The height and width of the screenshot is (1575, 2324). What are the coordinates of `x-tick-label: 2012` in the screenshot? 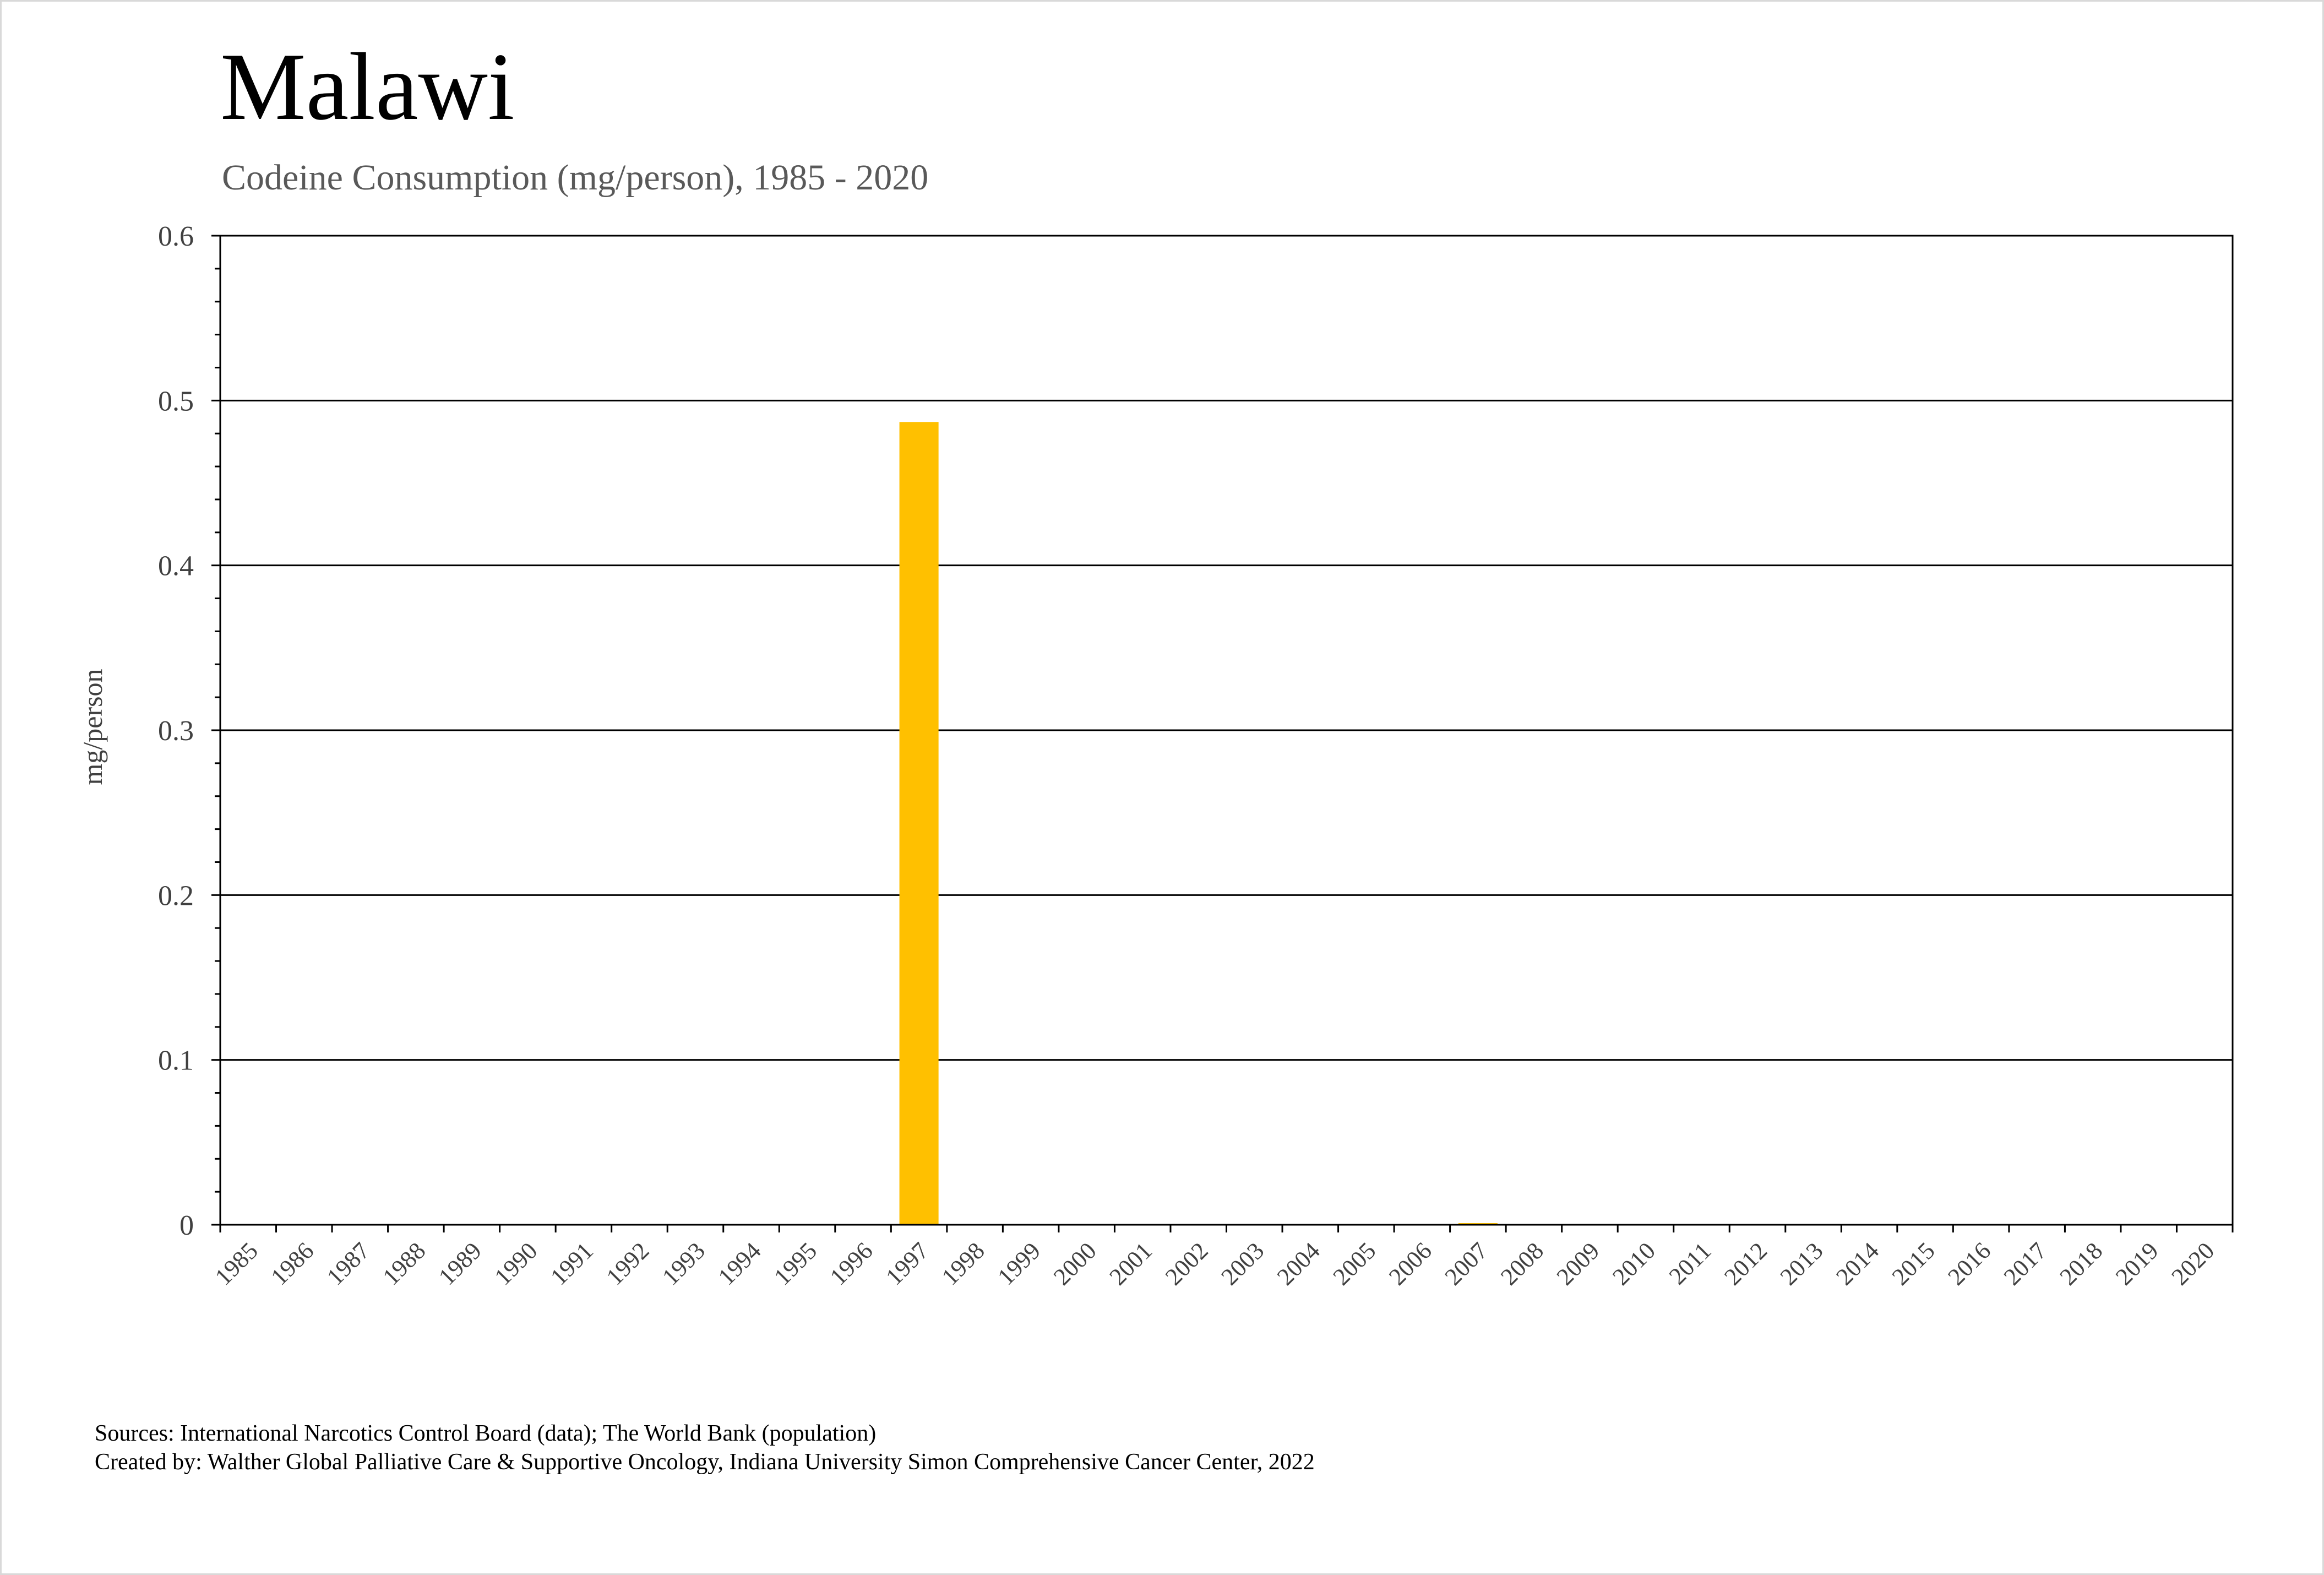 It's located at (1746, 1263).